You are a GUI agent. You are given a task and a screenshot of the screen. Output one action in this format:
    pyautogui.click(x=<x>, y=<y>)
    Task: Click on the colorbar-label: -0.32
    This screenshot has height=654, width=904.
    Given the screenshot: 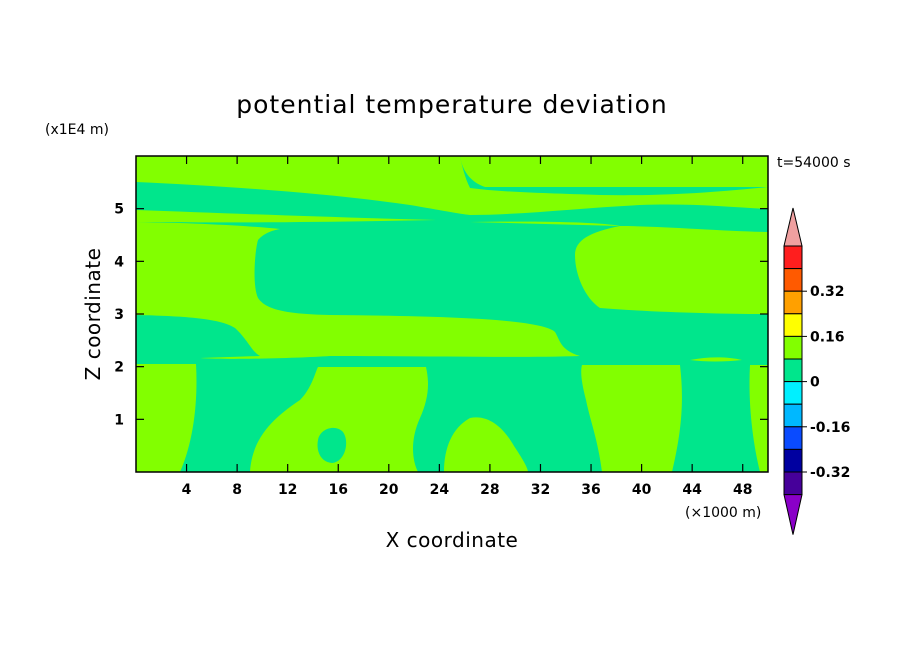 What is the action you would take?
    pyautogui.click(x=830, y=473)
    